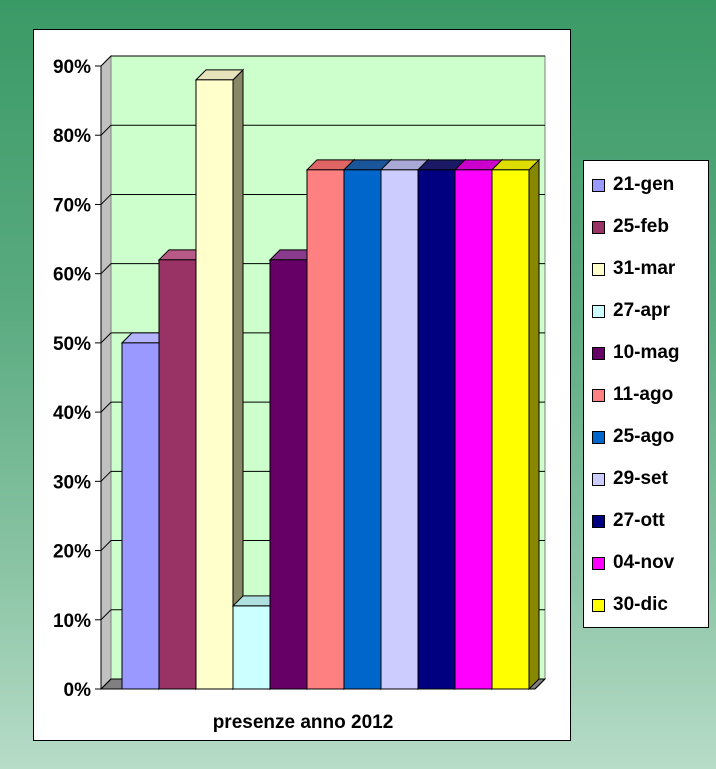 The height and width of the screenshot is (769, 716). What do you see at coordinates (644, 184) in the screenshot?
I see `legend-label: 21-gen` at bounding box center [644, 184].